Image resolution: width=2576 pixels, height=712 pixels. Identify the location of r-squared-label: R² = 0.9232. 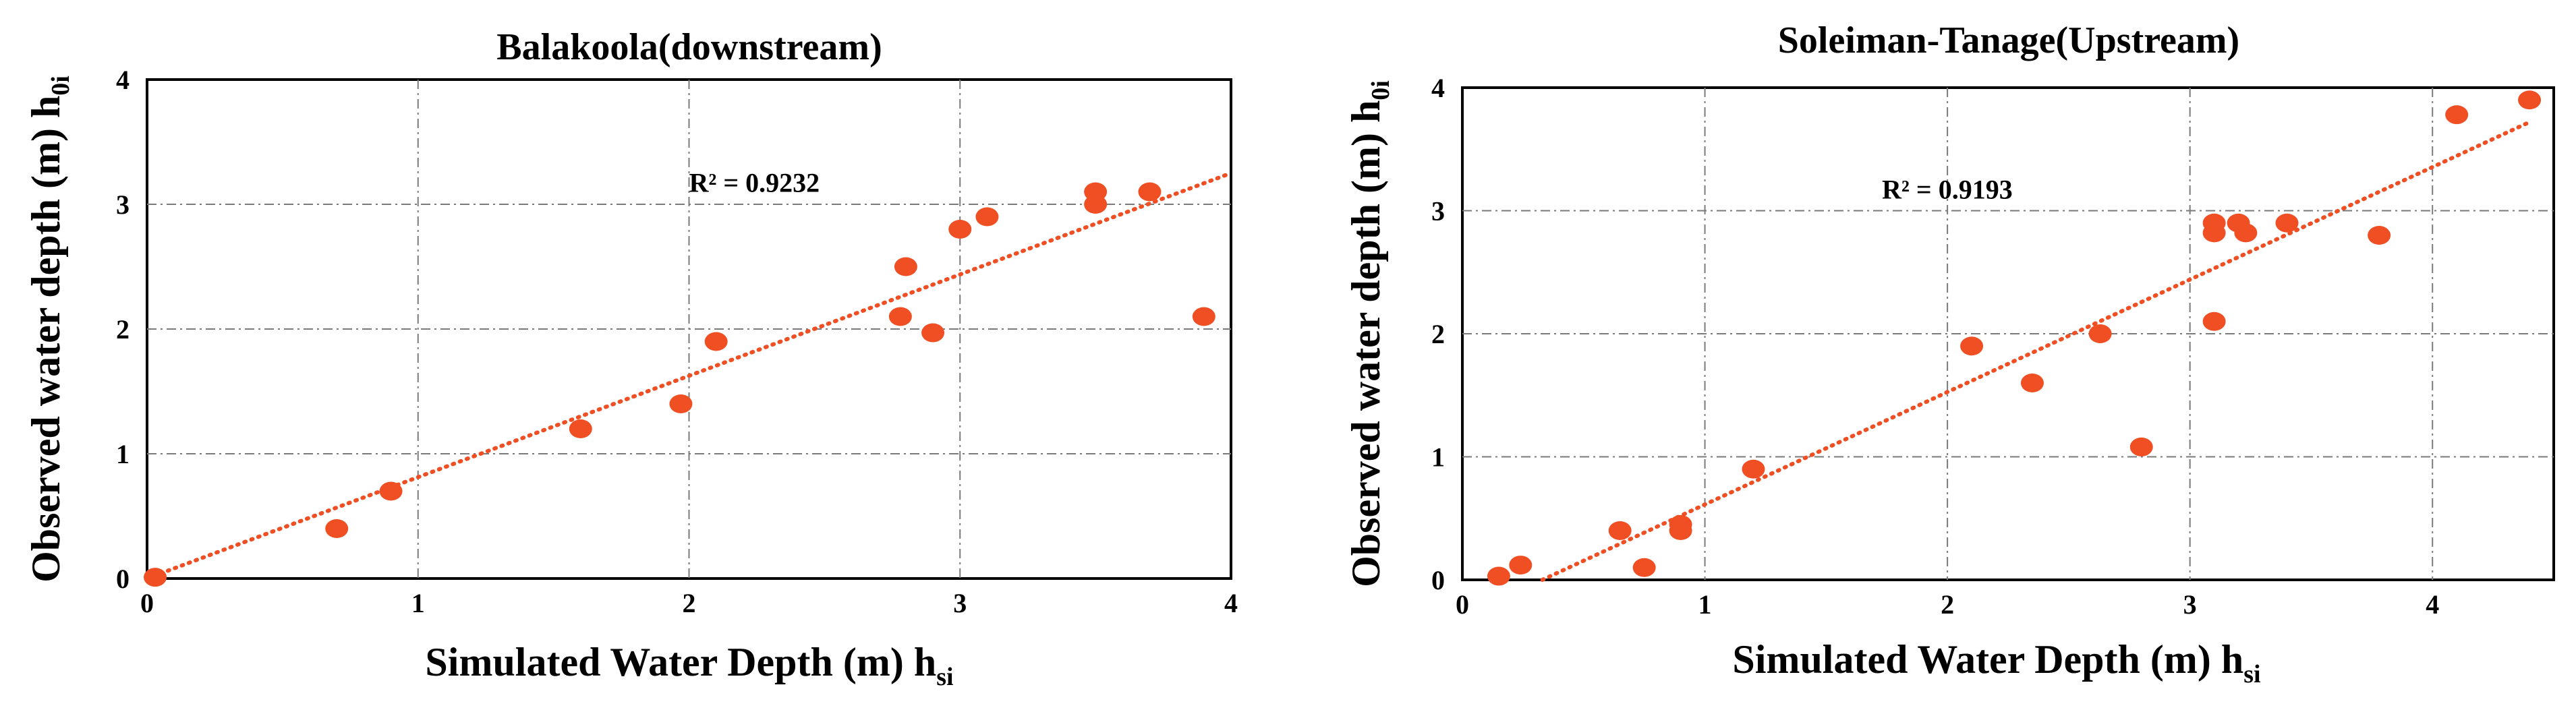
(754, 183).